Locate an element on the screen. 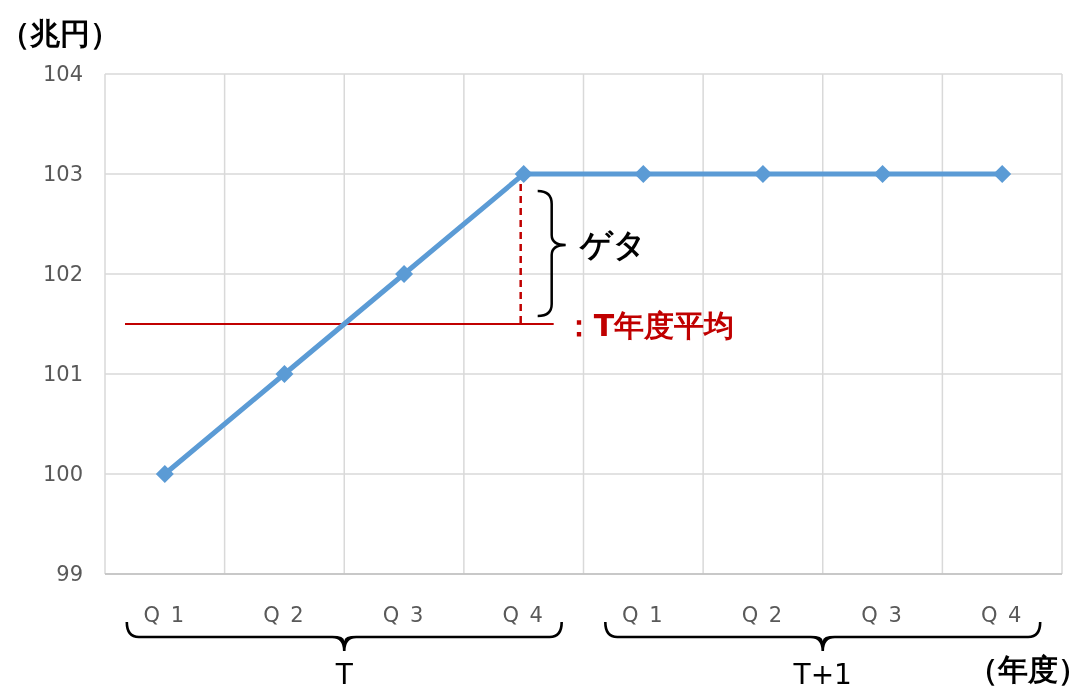 This screenshot has height=689, width=1090. annotation: ゲタ is located at coordinates (612, 245).